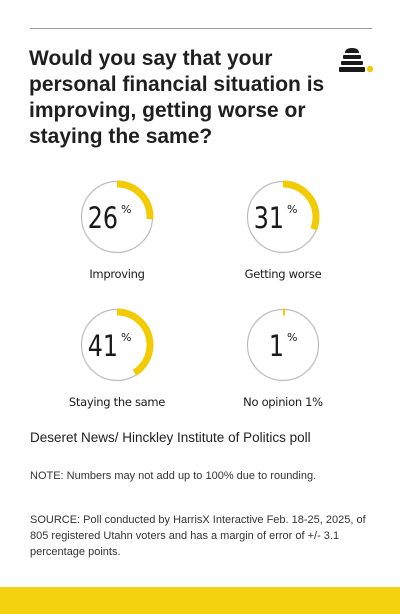 This screenshot has width=400, height=614. Describe the element at coordinates (283, 402) in the screenshot. I see `donut-label: No opinion 1%` at that location.